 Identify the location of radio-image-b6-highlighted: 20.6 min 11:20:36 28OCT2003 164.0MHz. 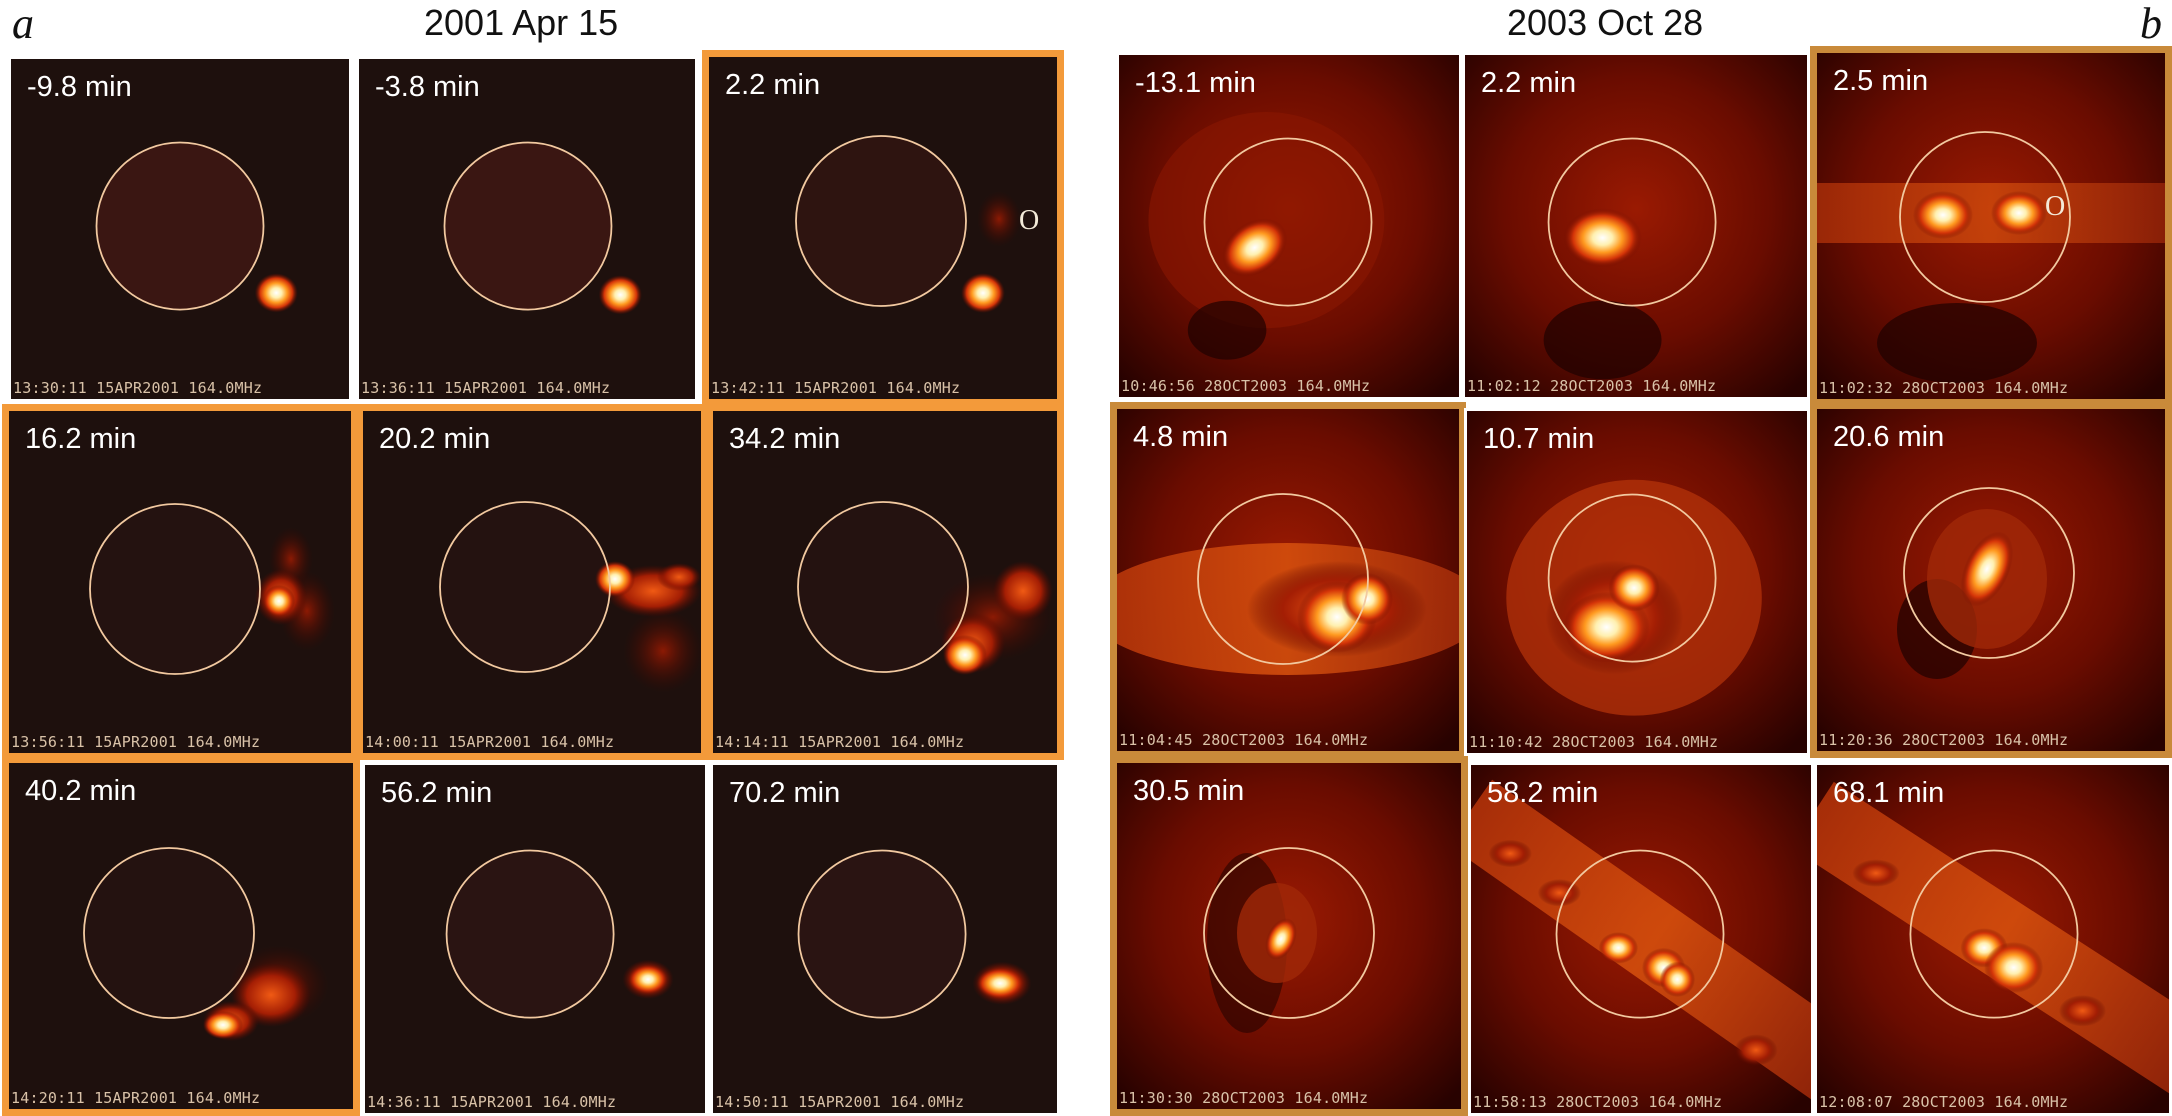
(1991, 580).